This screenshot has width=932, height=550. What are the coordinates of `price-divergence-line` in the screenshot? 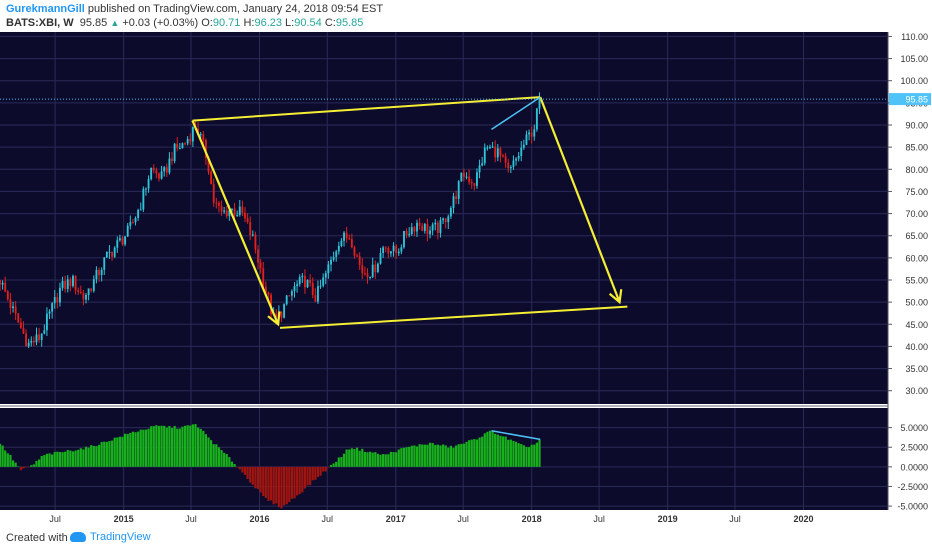 It's located at (516, 113).